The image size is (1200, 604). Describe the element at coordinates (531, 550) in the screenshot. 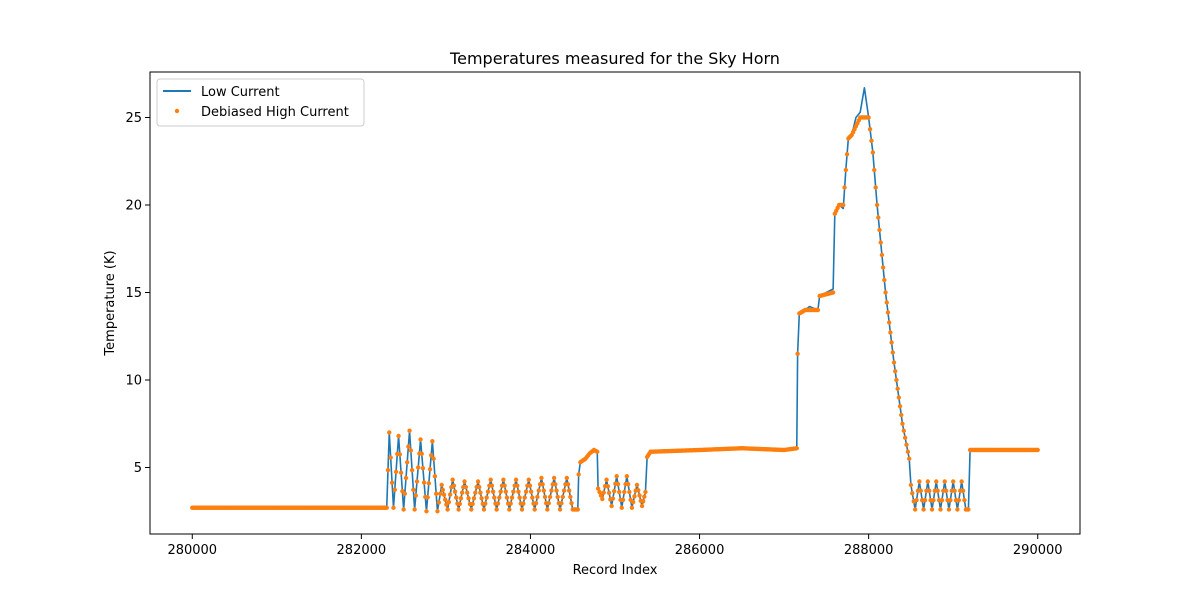

I see `x-tick-label: 284000` at that location.